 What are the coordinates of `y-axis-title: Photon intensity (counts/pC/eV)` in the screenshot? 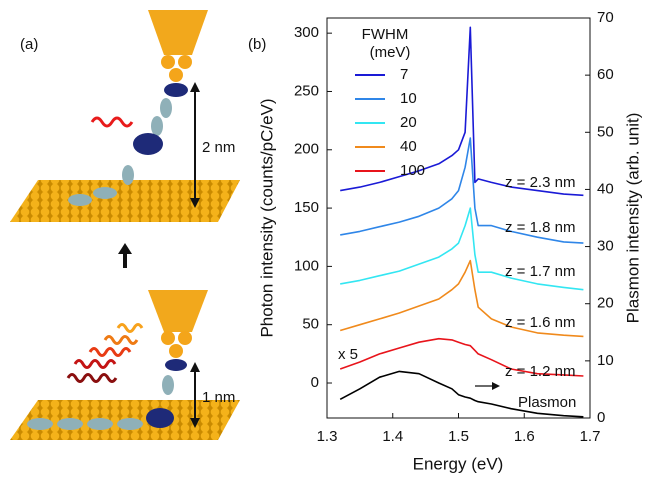 It's located at (266, 217).